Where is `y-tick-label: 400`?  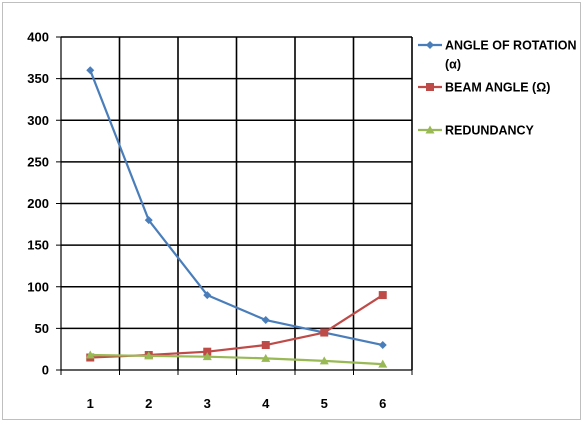 y-tick-label: 400 is located at coordinates (38, 37).